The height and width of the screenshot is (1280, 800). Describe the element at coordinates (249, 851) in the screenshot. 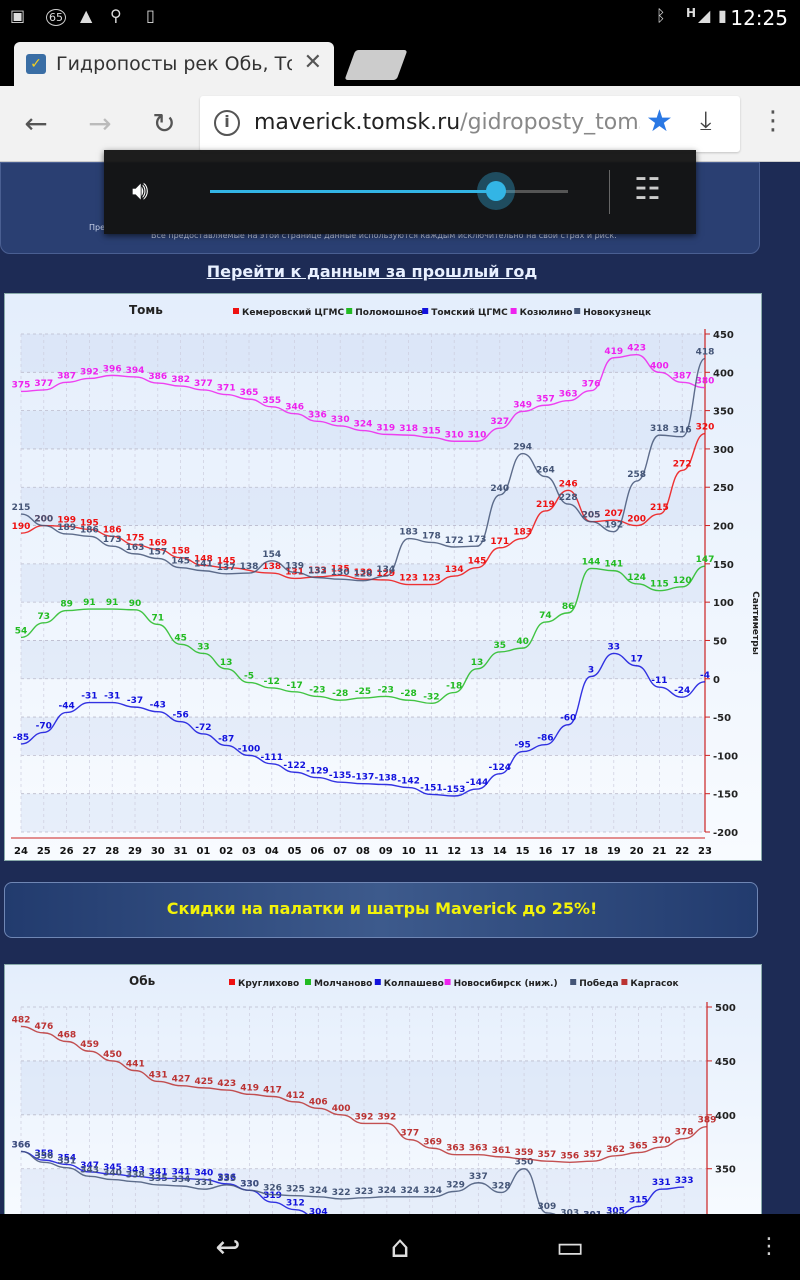

I see `x-tick-label: 03` at that location.